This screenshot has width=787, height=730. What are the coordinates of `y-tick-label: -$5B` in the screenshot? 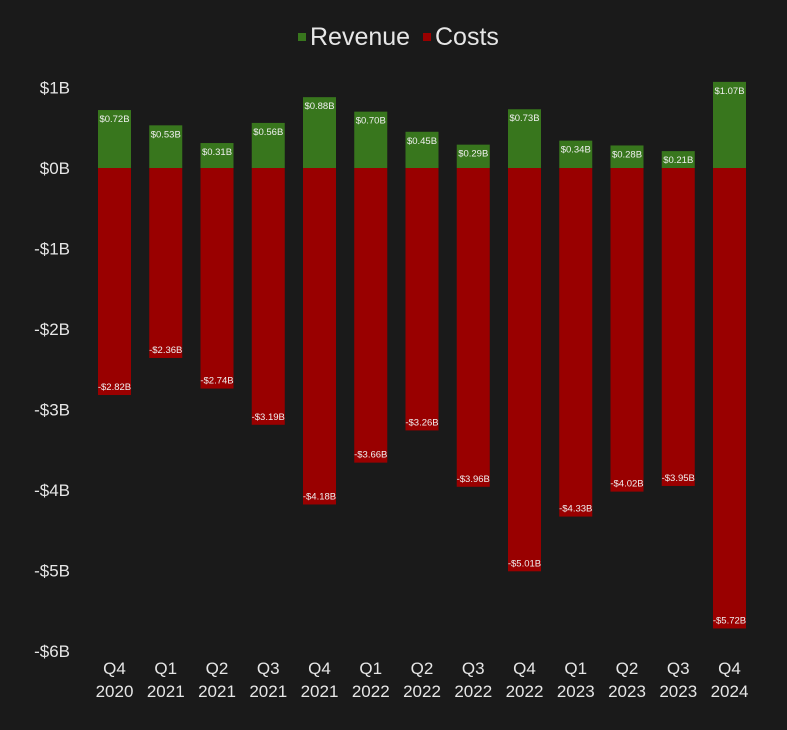 It's located at (52, 571).